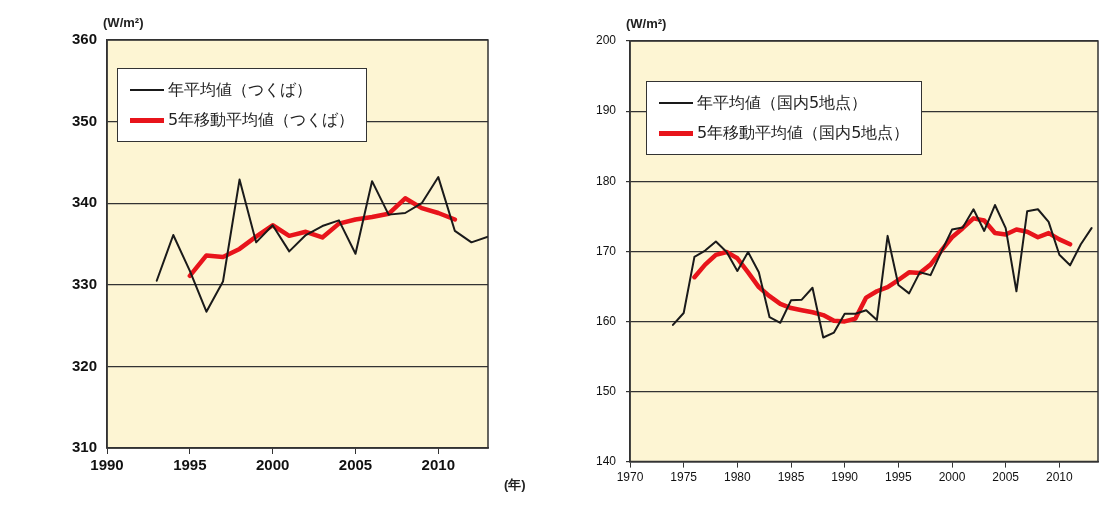 Image resolution: width=1102 pixels, height=524 pixels. I want to click on y-tick-label: 350, so click(85, 120).